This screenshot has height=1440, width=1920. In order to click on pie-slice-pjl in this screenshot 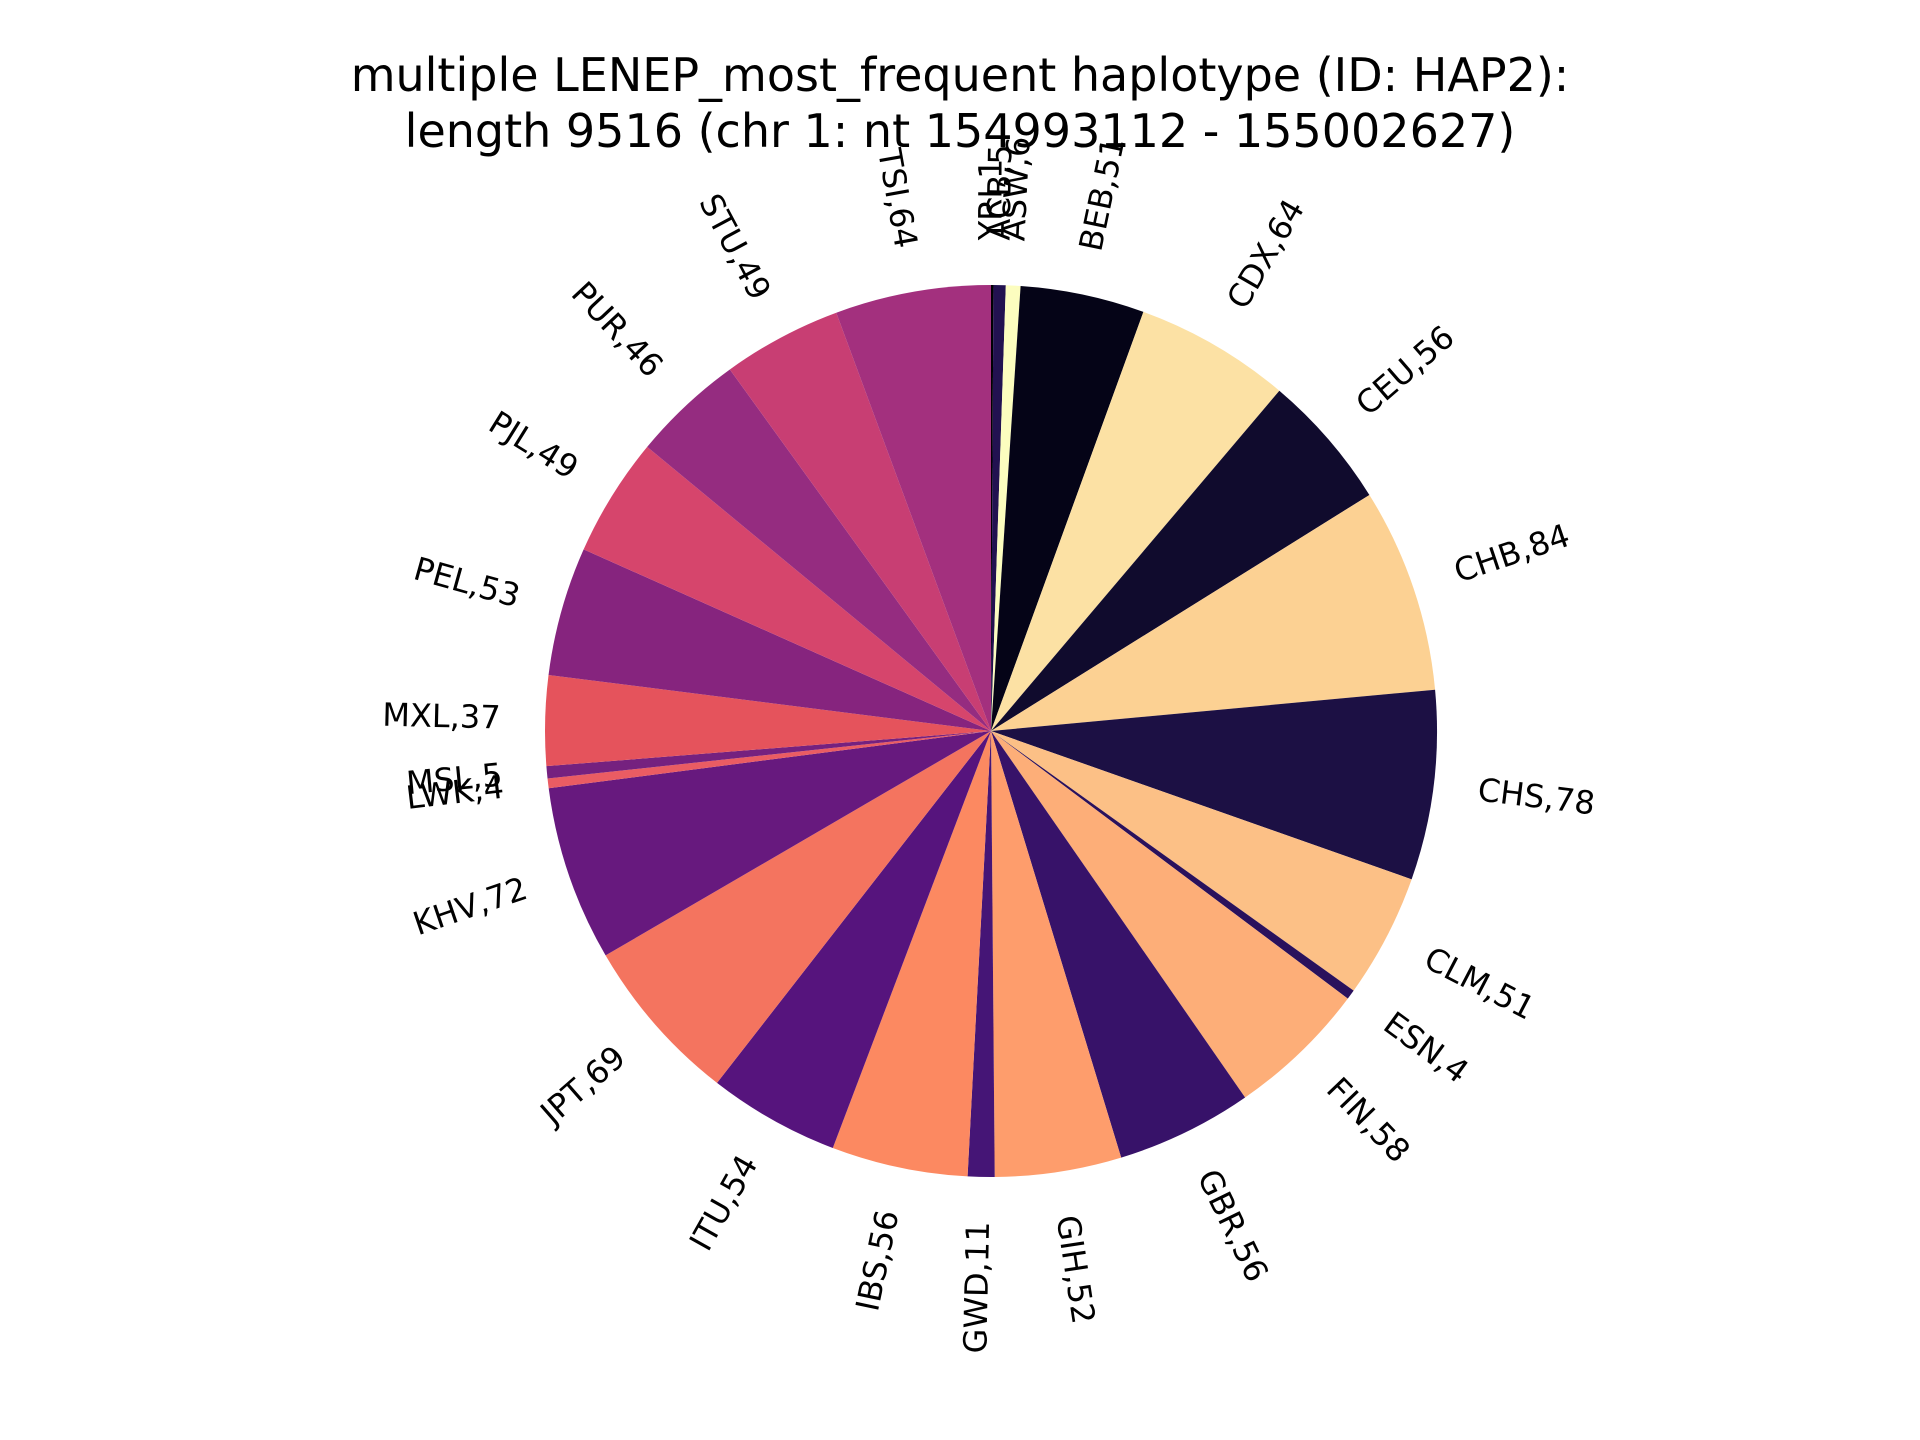, I will do `click(787, 588)`.